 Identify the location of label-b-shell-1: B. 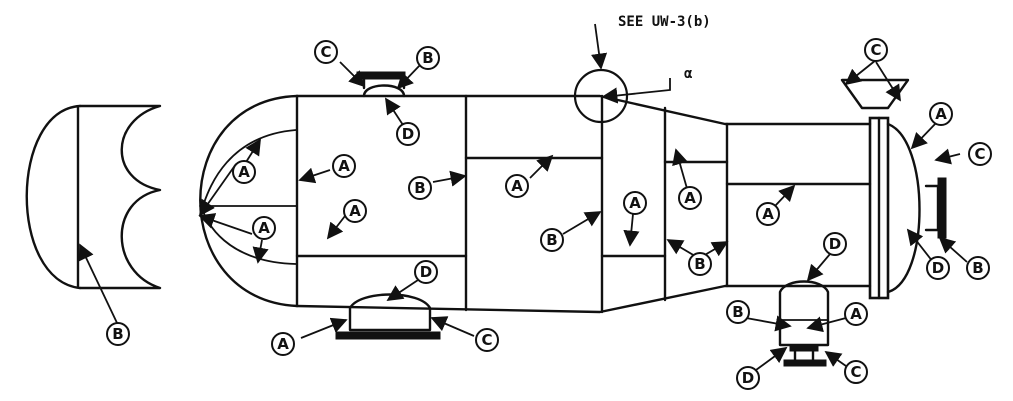
(420, 188).